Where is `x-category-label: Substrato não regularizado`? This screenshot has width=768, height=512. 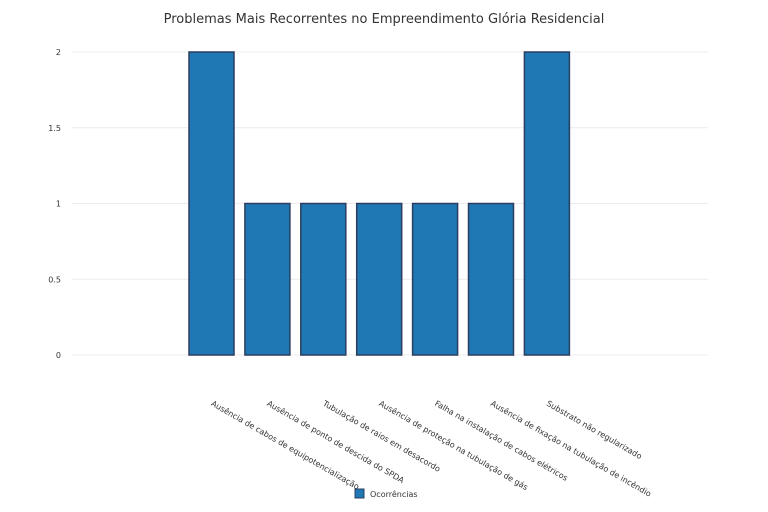
x-category-label: Substrato não regularizado is located at coordinates (594, 430).